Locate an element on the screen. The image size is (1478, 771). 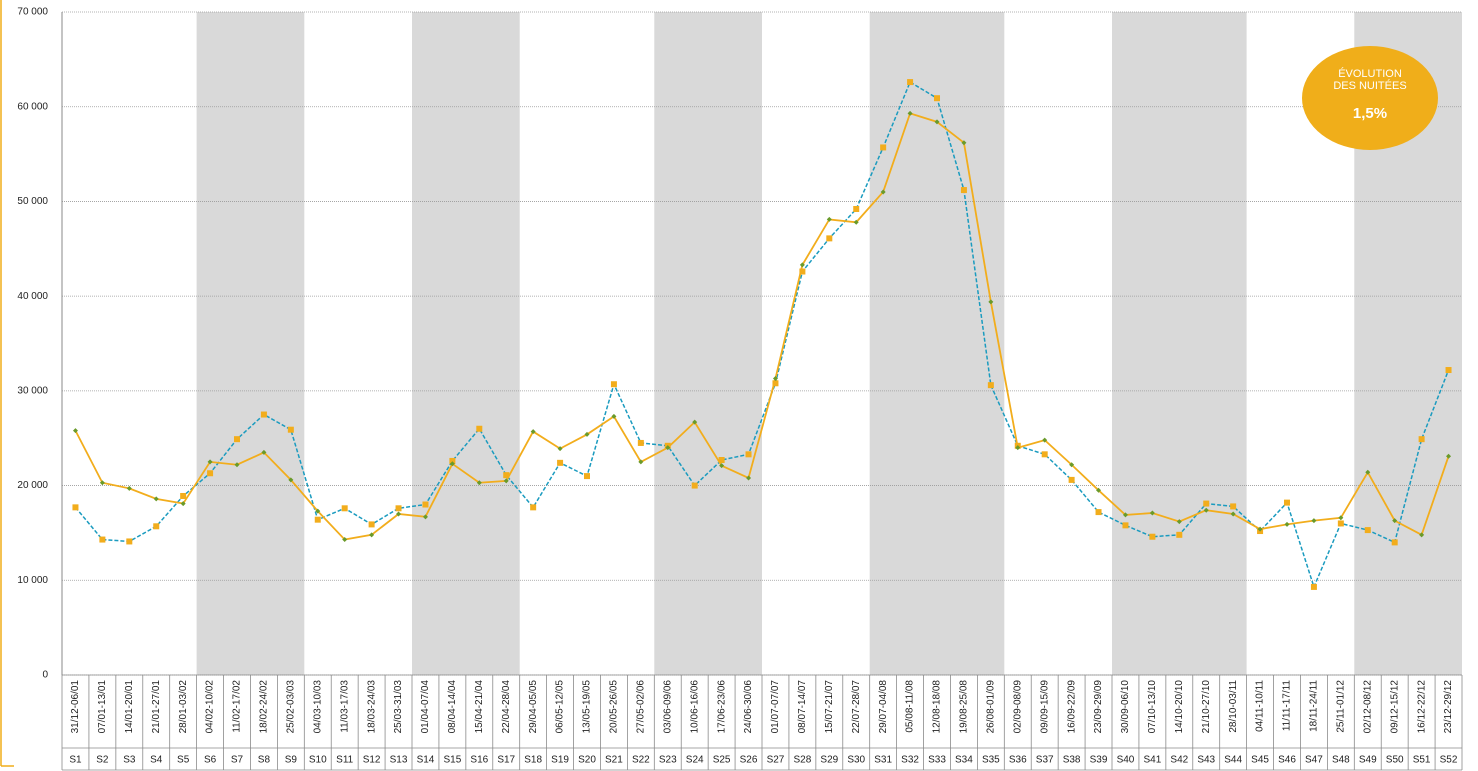
date-label: 29/04-05/05 is located at coordinates (533, 707).